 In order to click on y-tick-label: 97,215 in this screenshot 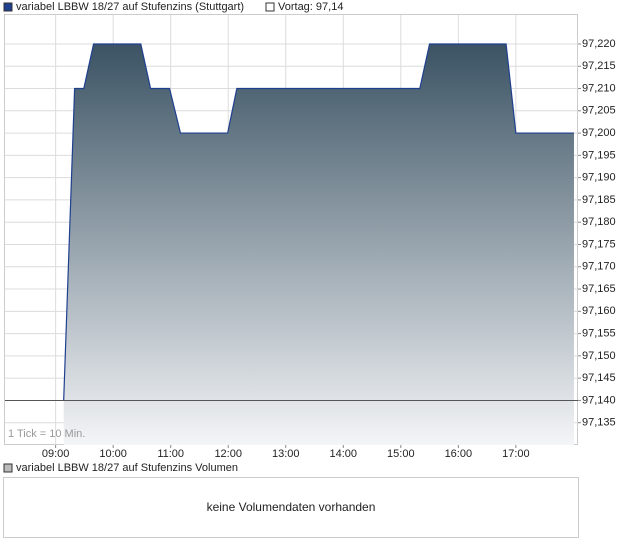, I will do `click(599, 66)`.